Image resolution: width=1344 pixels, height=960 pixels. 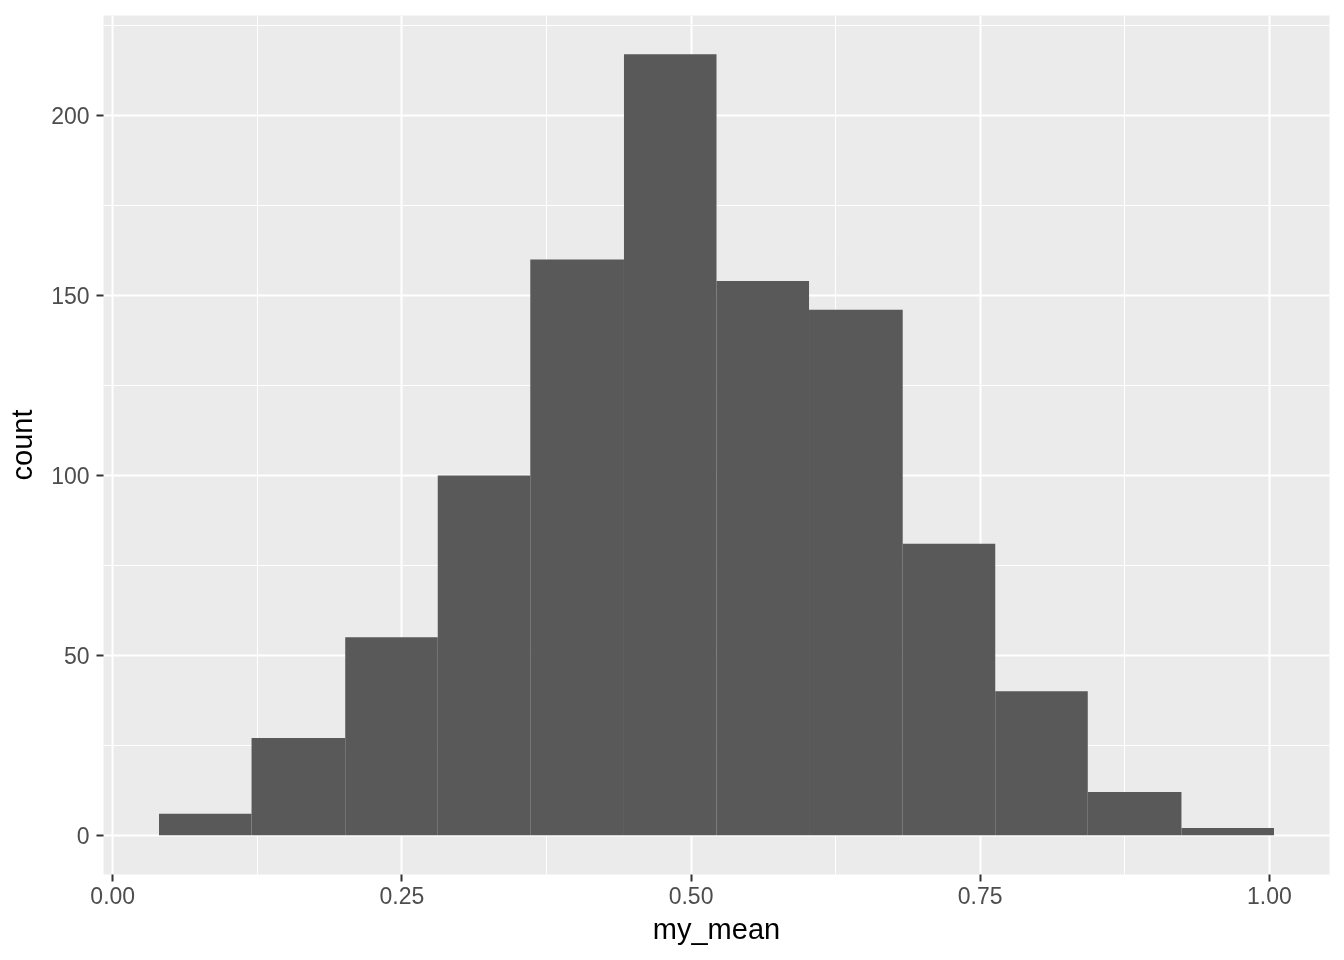 What do you see at coordinates (22, 445) in the screenshot?
I see `y-axis-title: count` at bounding box center [22, 445].